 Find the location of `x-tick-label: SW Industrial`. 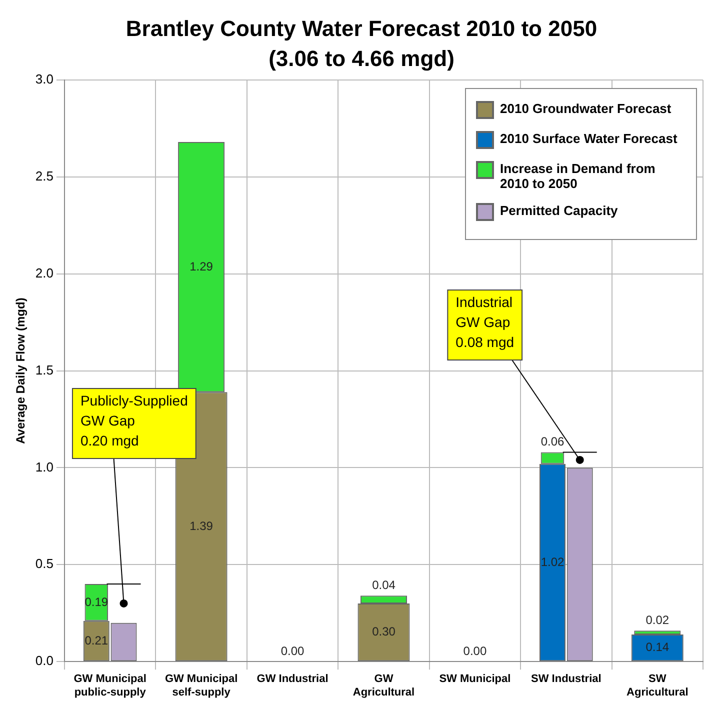

x-tick-label: SW Industrial is located at coordinates (566, 679).